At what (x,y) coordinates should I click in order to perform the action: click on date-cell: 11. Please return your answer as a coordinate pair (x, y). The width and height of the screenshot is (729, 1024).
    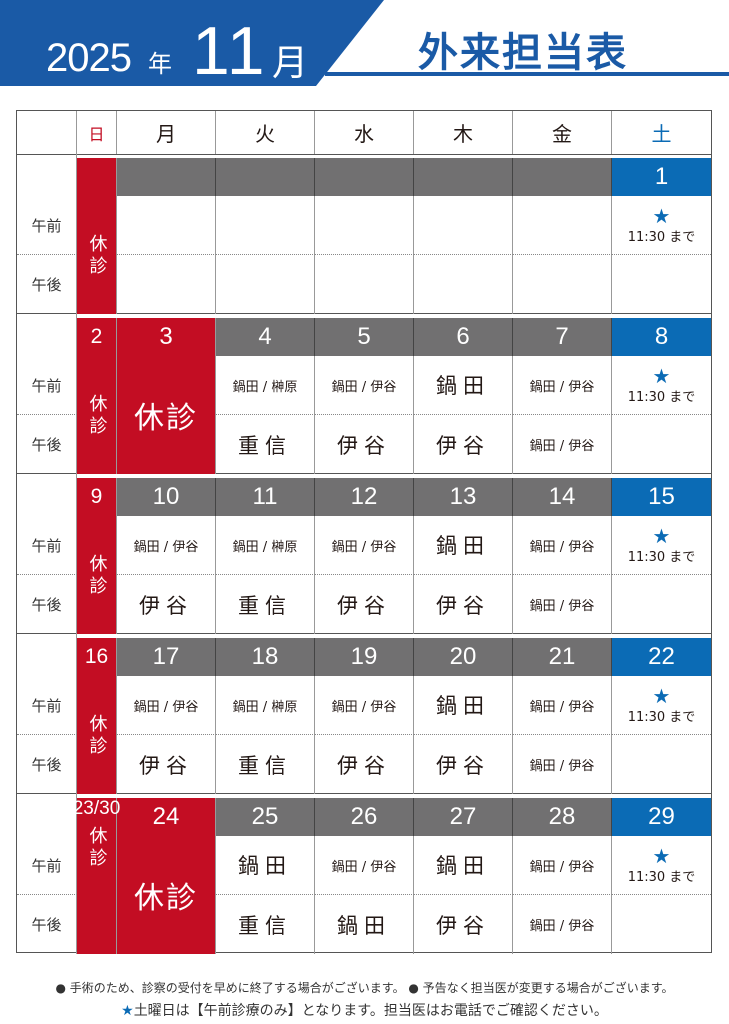
    Looking at the image, I should click on (265, 497).